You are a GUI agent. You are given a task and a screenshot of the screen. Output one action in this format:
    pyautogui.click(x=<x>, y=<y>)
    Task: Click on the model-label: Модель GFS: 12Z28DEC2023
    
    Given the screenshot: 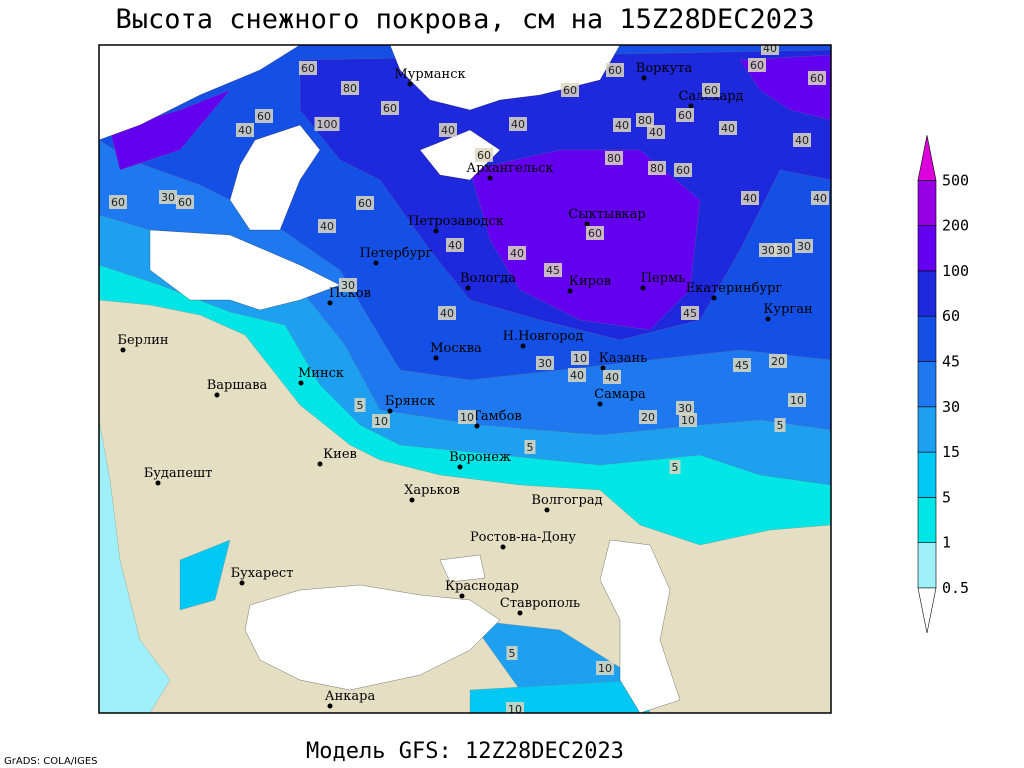 What is the action you would take?
    pyautogui.click(x=465, y=751)
    